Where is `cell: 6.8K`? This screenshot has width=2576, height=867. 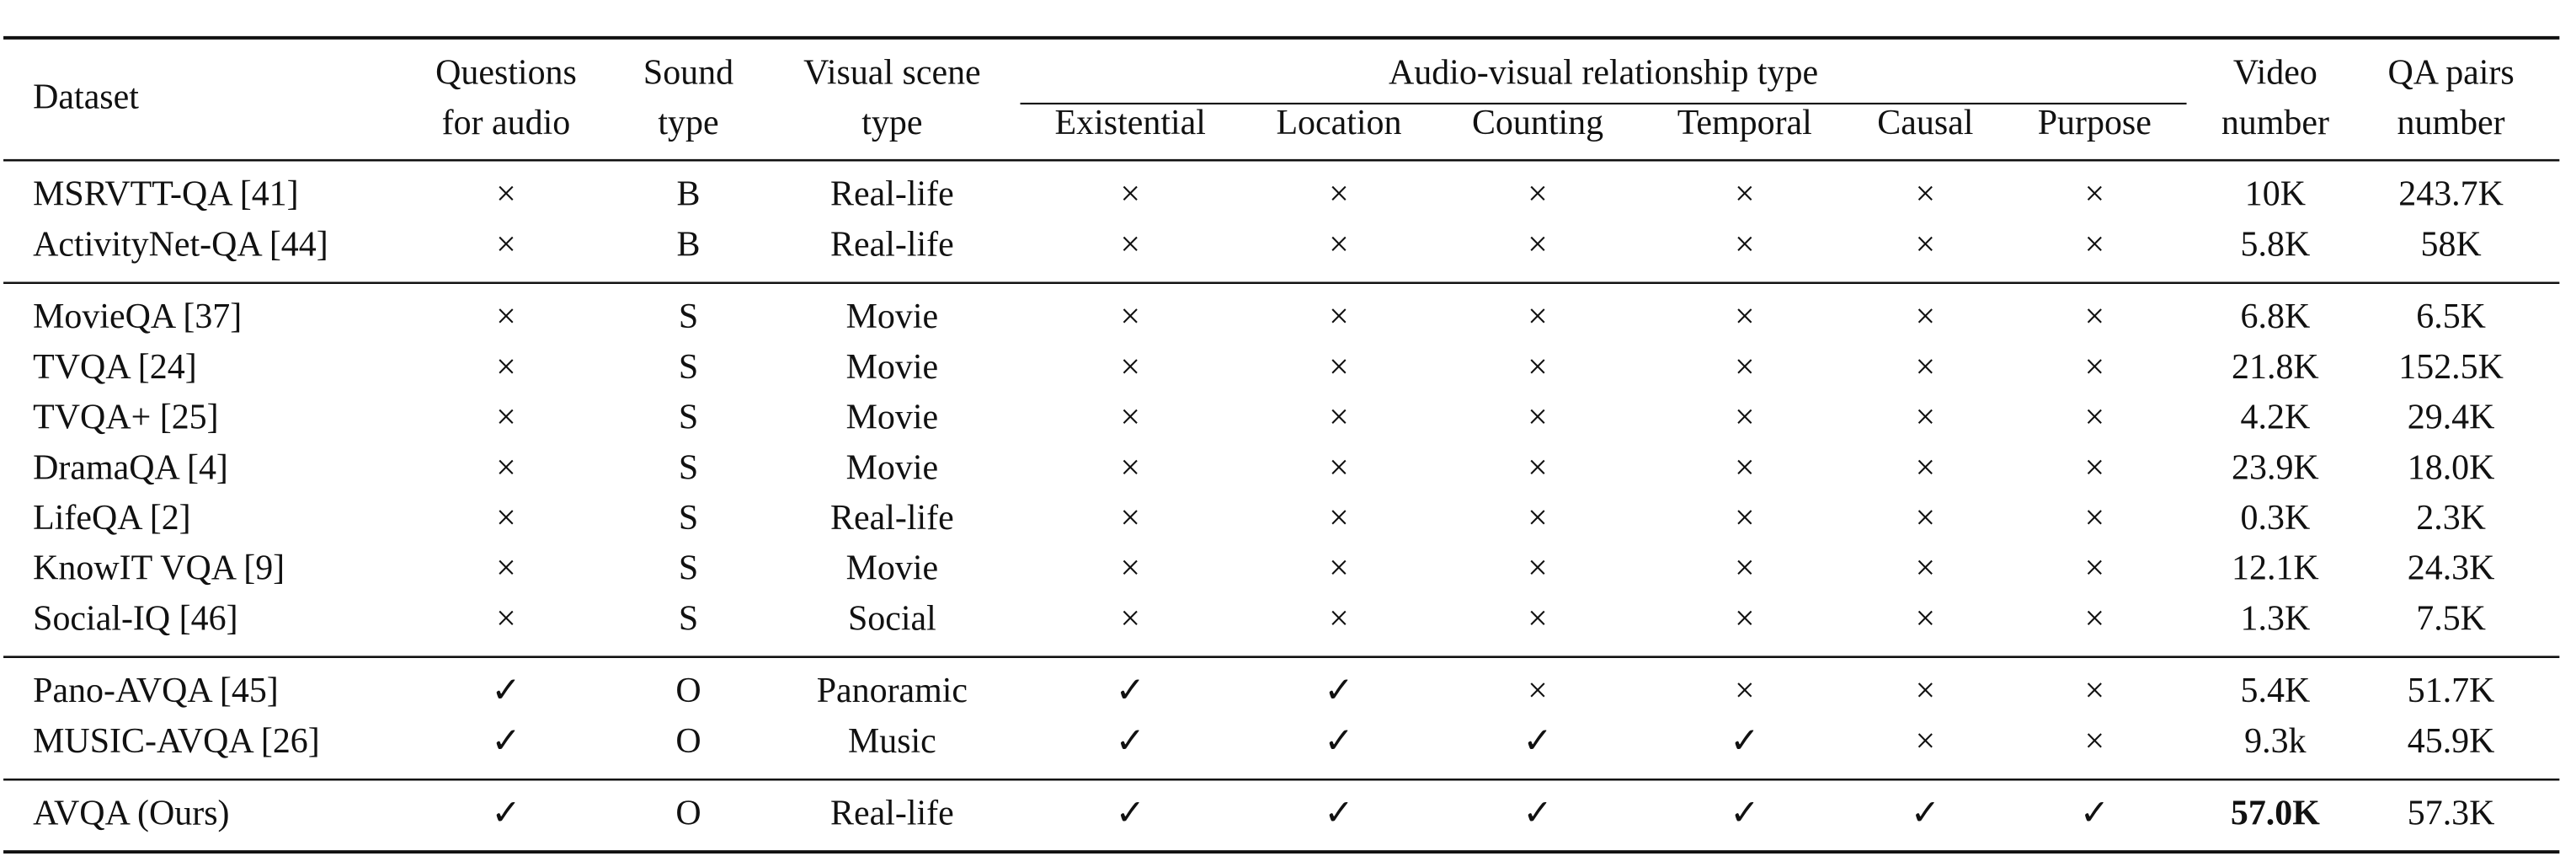
cell: 6.8K is located at coordinates (2276, 316).